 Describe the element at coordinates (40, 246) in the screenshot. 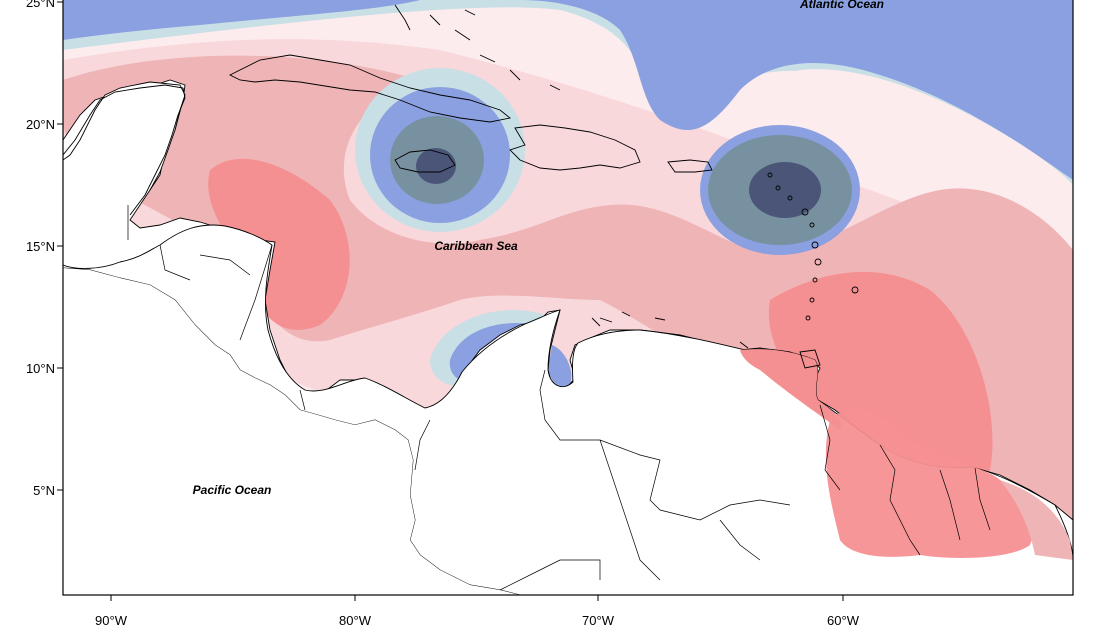

I see `lat-tick-label: 15°N` at that location.